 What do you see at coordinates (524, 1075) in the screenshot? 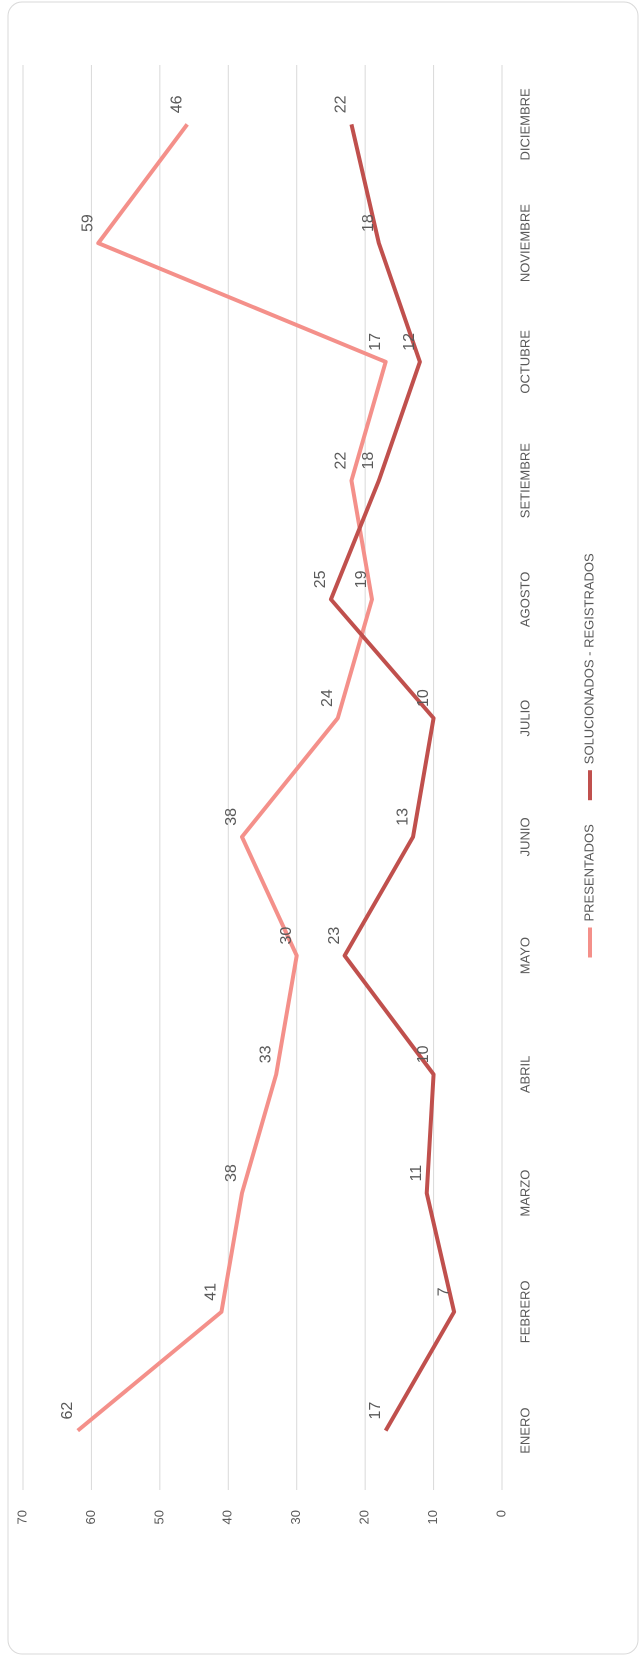
I see `x-tick-label: ABRIL` at bounding box center [524, 1075].